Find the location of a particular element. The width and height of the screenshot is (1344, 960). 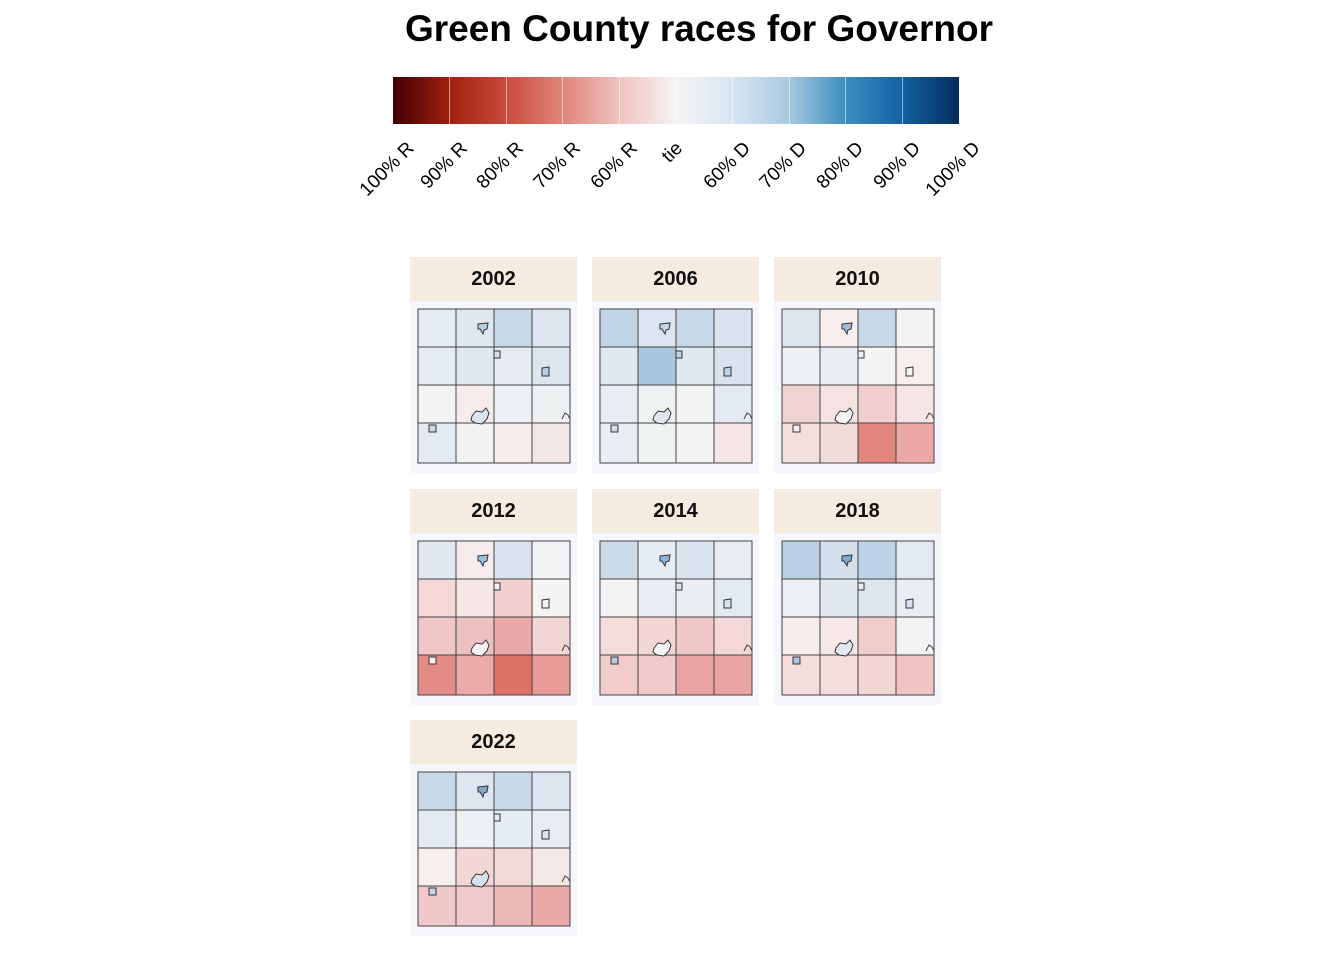

facet-panel-2010: 2010 is located at coordinates (857, 365).